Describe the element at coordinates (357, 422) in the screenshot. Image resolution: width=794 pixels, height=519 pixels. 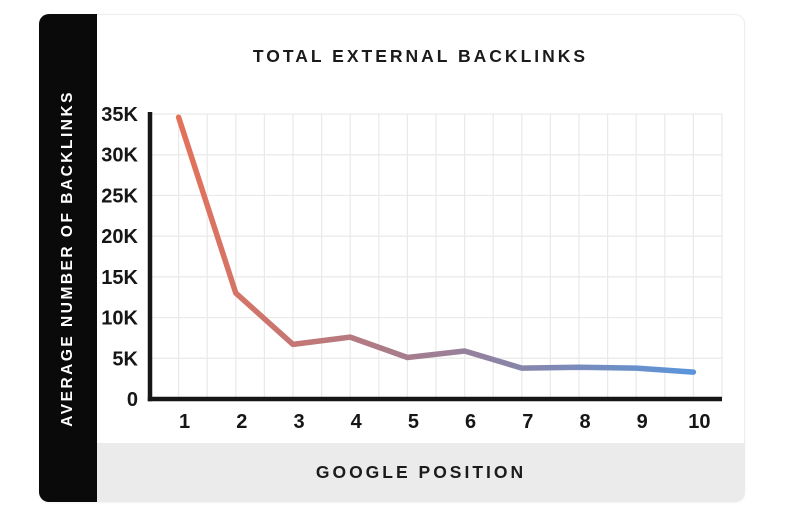
I see `x-tick-label: 4` at that location.